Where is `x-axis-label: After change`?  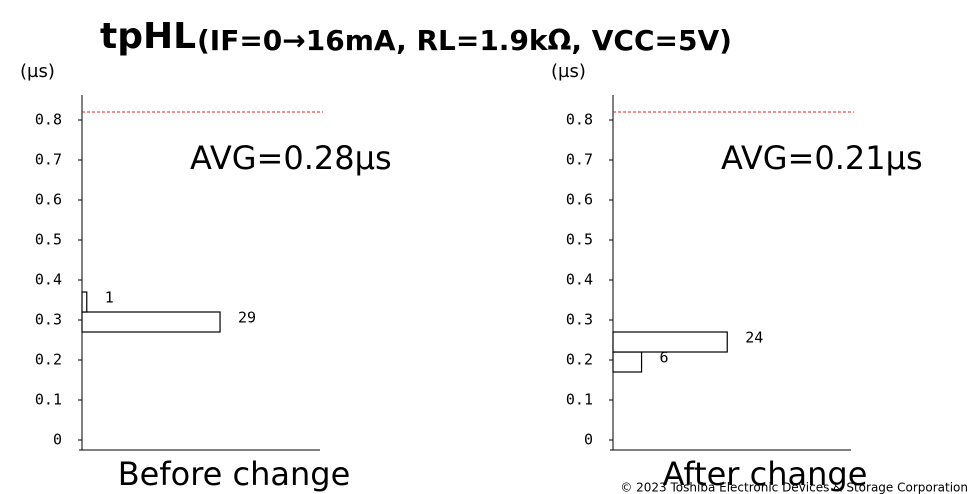 x-axis-label: After change is located at coordinates (765, 474).